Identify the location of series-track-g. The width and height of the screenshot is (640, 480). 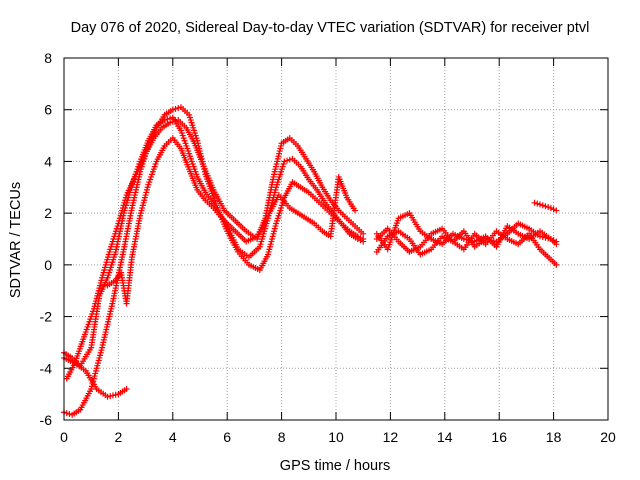
(466, 246).